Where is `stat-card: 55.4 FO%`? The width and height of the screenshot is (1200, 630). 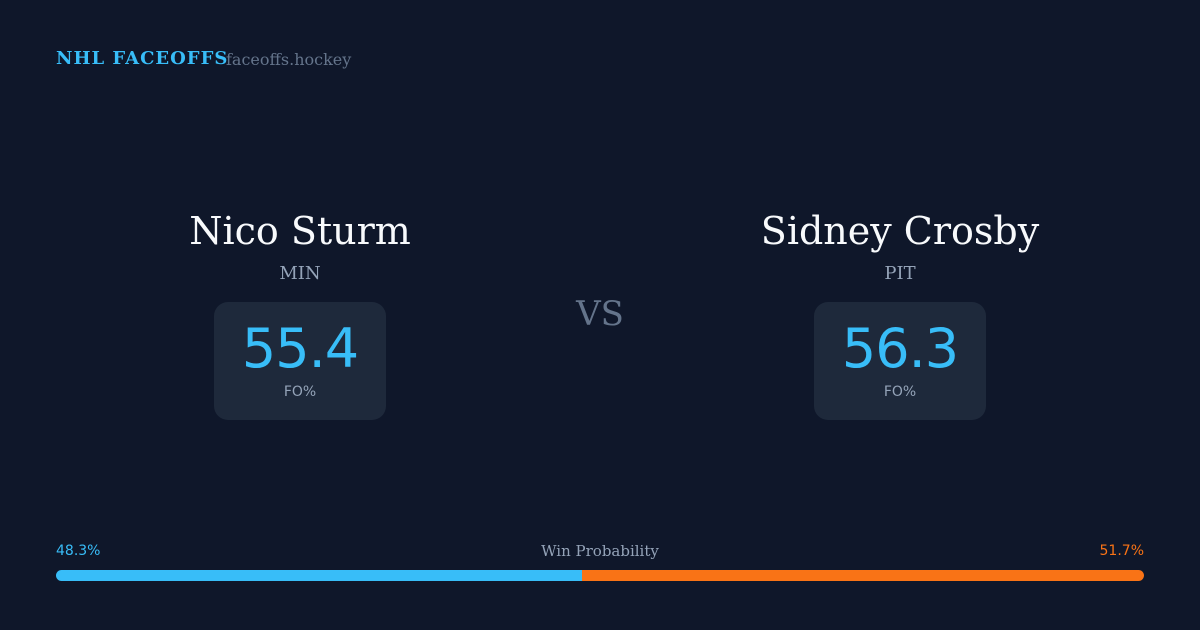
stat-card: 55.4 FO% is located at coordinates (300, 361).